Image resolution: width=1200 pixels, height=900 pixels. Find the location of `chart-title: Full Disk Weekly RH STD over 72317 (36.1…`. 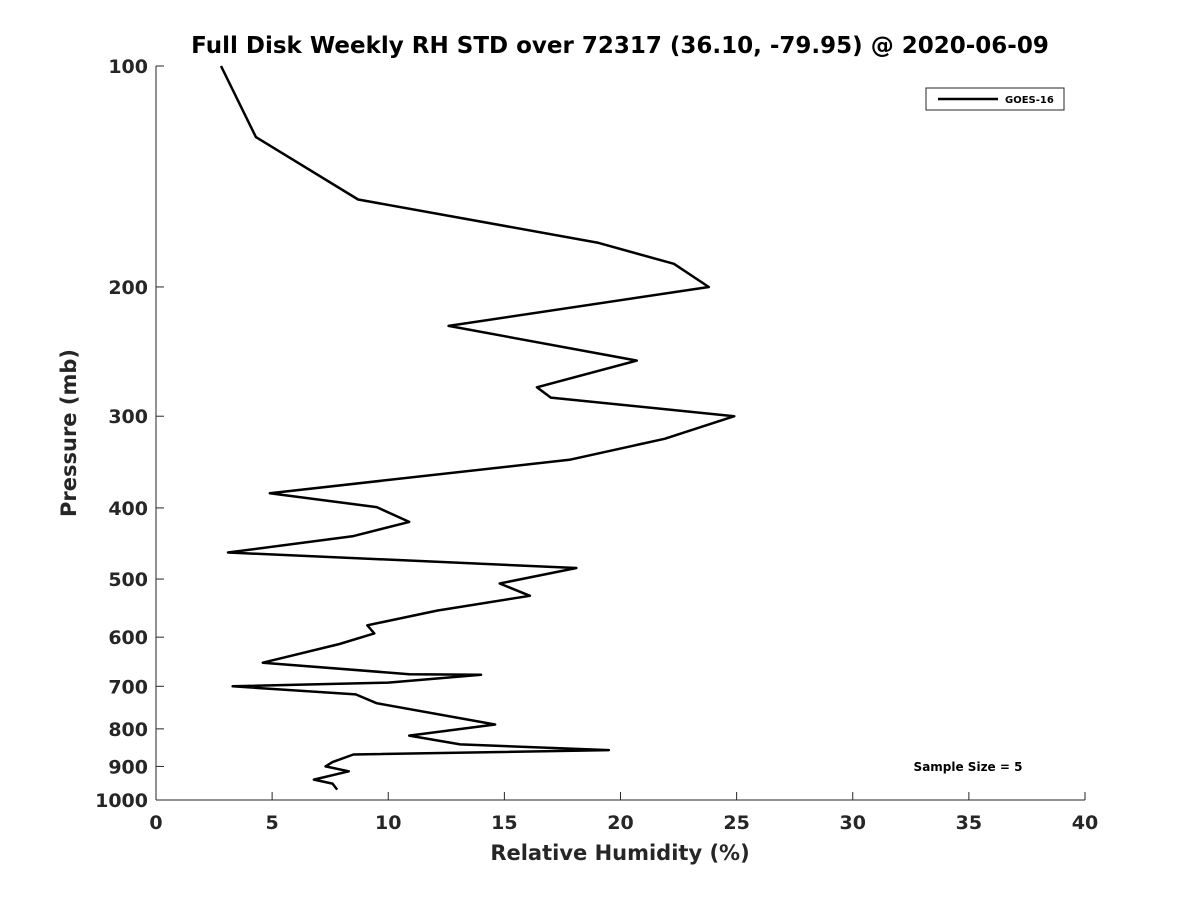

chart-title: Full Disk Weekly RH STD over 72317 (36.1… is located at coordinates (620, 46).